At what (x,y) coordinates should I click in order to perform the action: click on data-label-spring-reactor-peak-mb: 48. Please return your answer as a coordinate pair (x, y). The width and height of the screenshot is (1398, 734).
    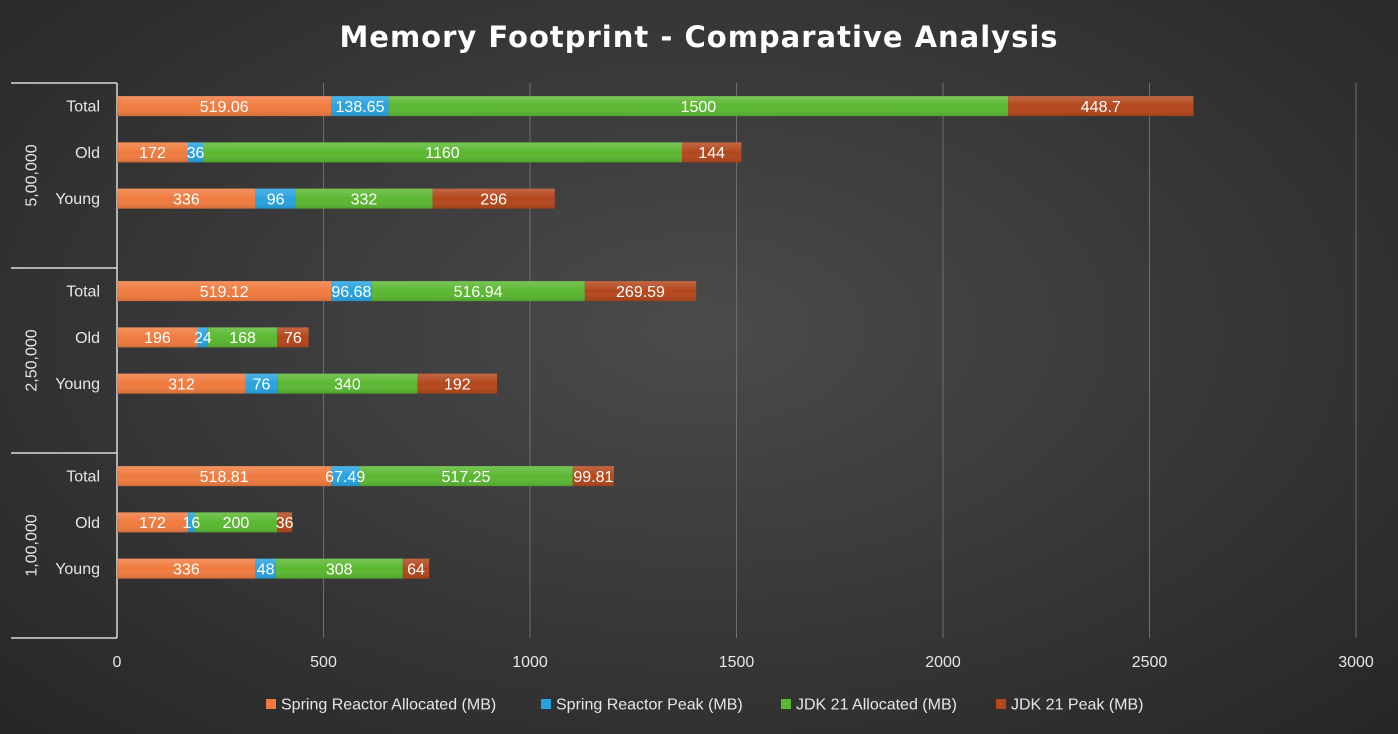
    Looking at the image, I should click on (266, 569).